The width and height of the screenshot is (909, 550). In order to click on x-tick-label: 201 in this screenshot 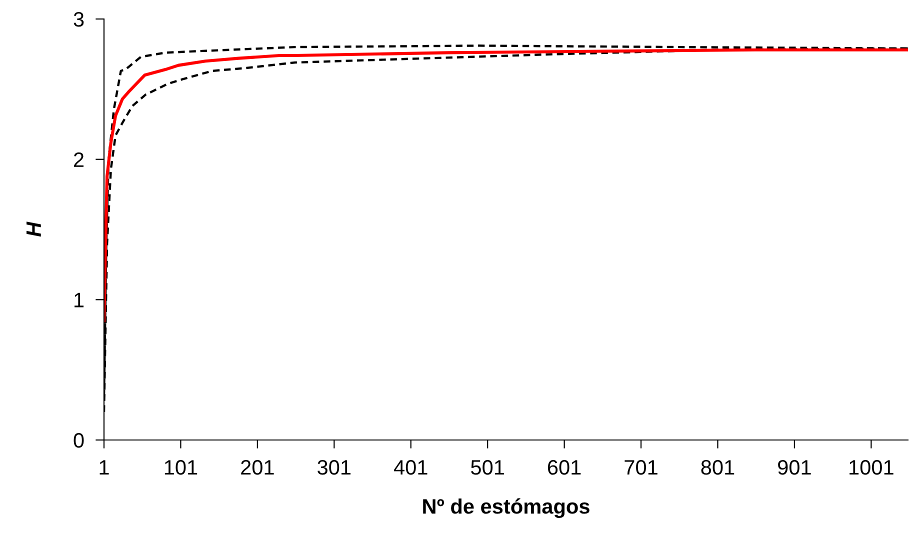, I will do `click(257, 467)`.